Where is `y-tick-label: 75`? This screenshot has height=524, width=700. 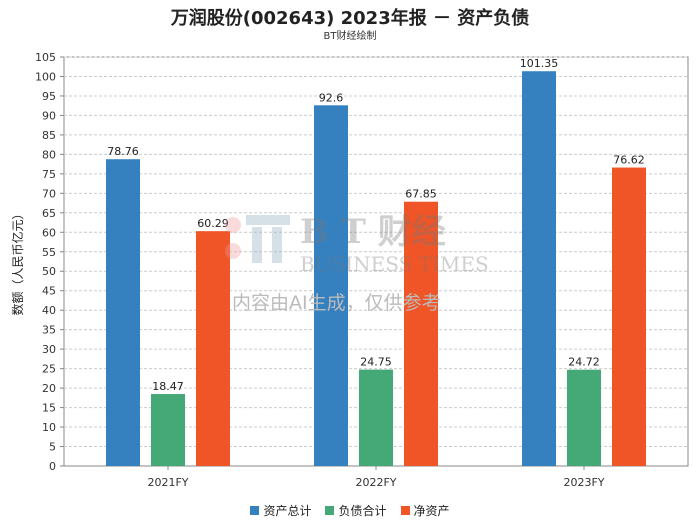 y-tick-label: 75 is located at coordinates (49, 174).